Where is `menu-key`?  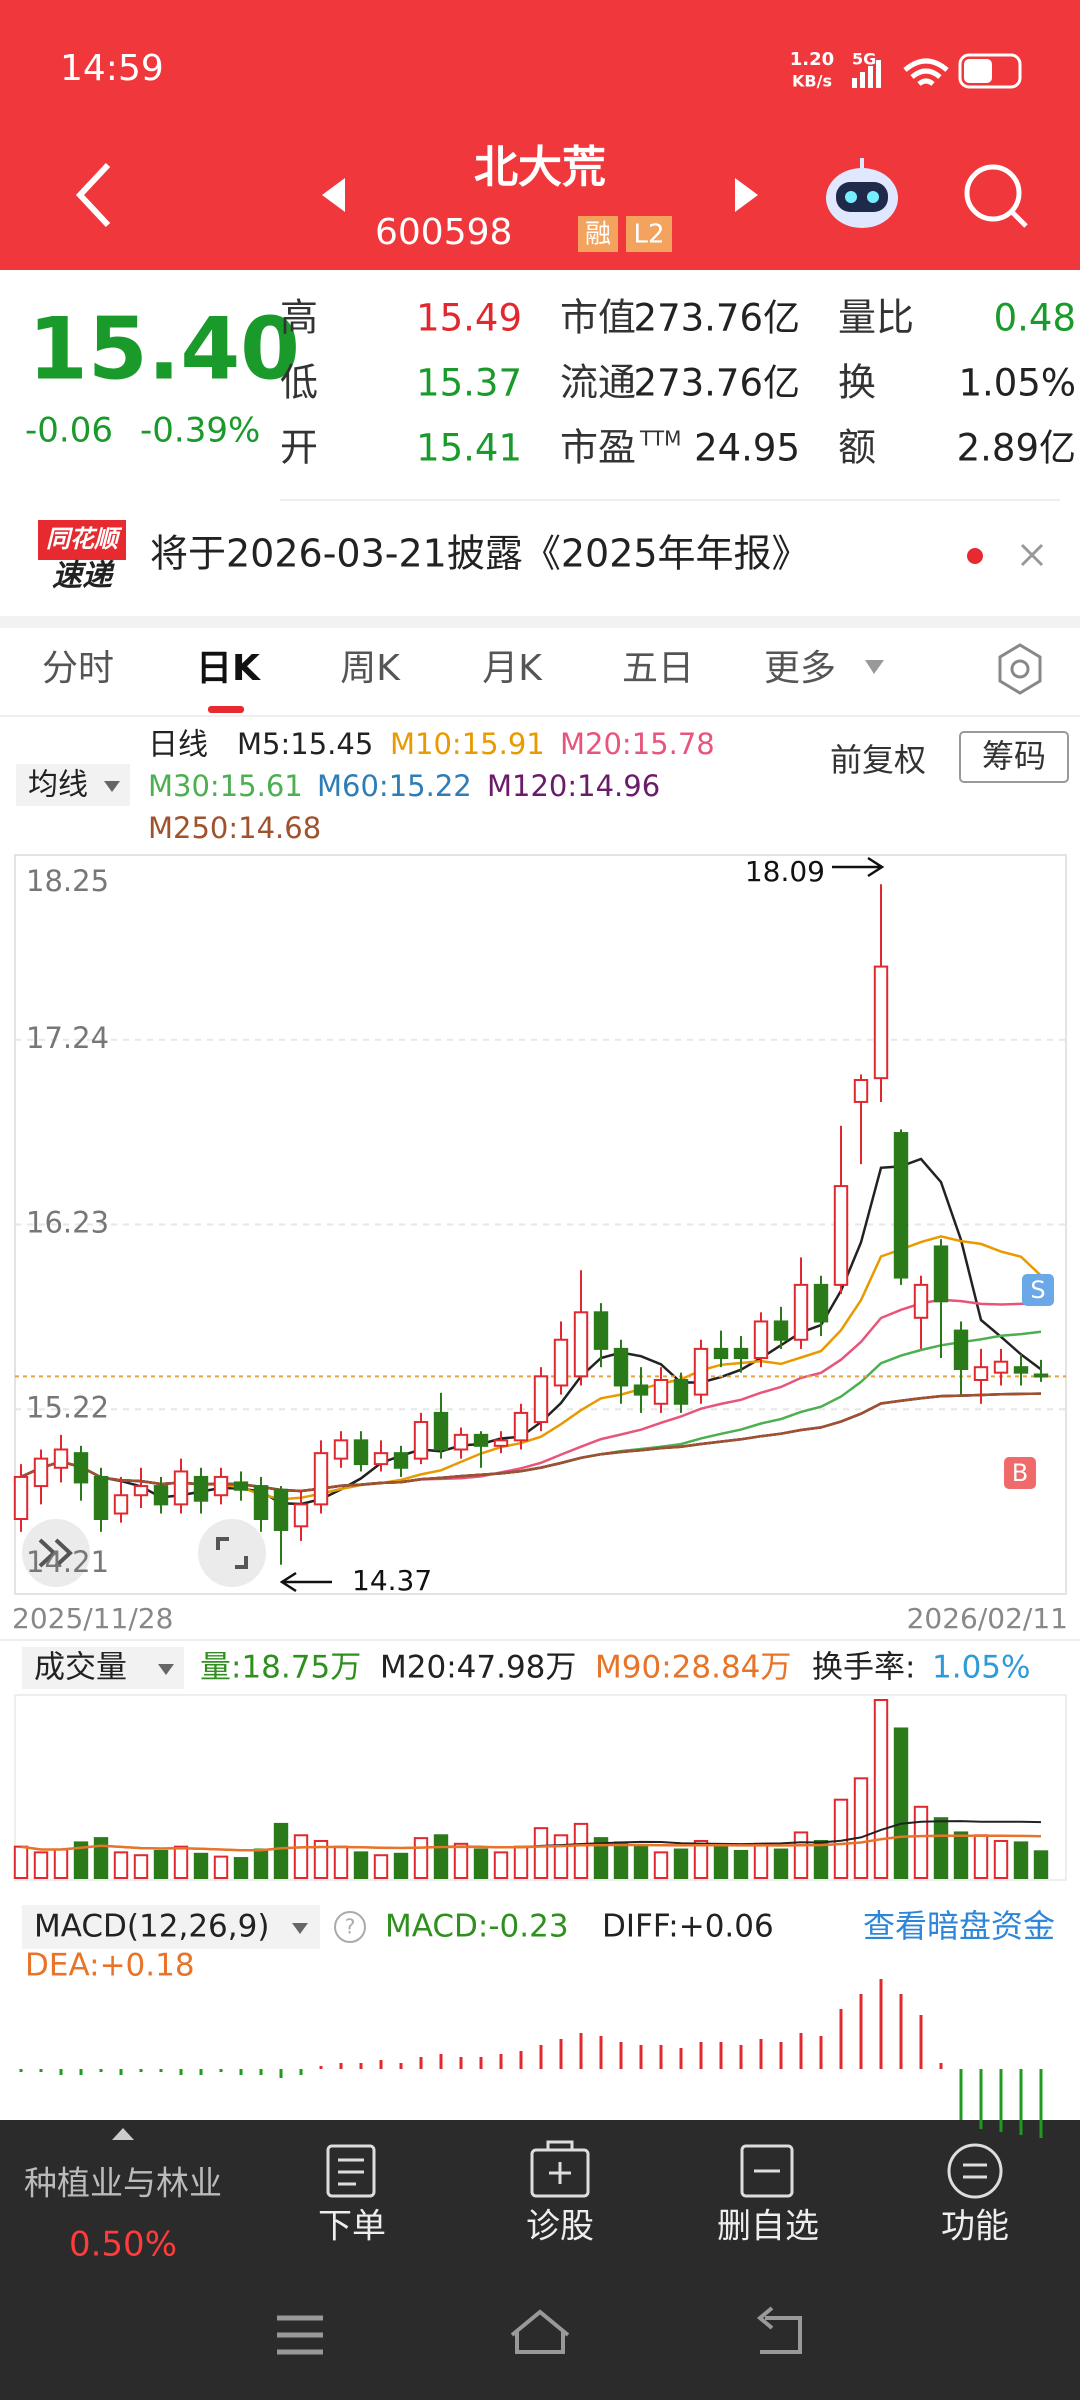 menu-key is located at coordinates (300, 2335).